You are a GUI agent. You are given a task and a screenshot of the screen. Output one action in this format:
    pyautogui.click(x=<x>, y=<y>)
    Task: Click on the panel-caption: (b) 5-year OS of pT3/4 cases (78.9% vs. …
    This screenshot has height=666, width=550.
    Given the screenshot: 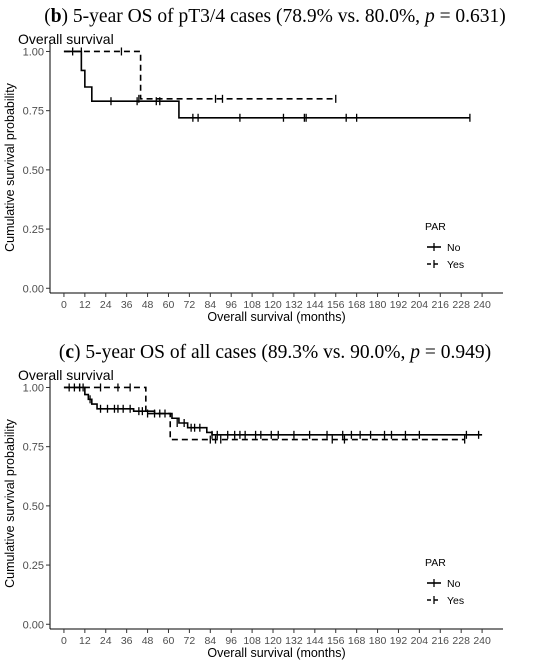 What is the action you would take?
    pyautogui.click(x=275, y=17)
    